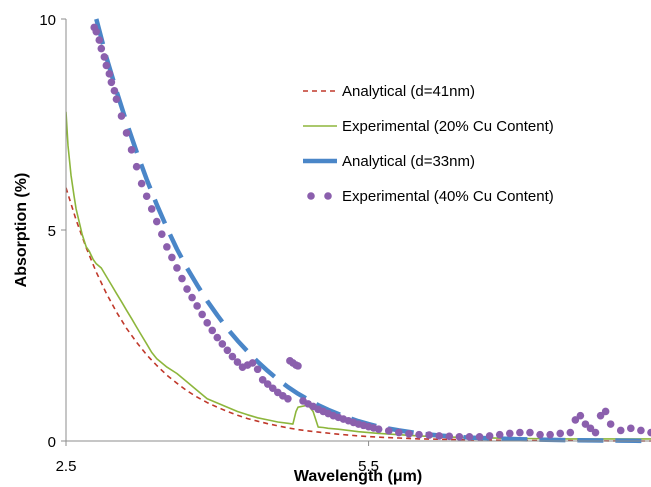 This screenshot has width=651, height=487. What do you see at coordinates (47, 20) in the screenshot?
I see `y-tick-label: 10` at bounding box center [47, 20].